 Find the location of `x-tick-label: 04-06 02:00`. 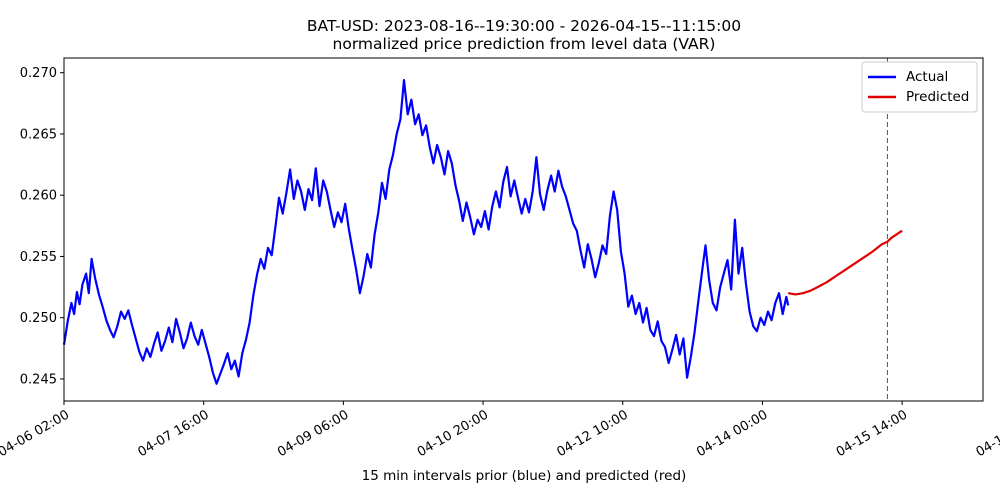

x-tick-label: 04-06 02:00 is located at coordinates (36, 433).